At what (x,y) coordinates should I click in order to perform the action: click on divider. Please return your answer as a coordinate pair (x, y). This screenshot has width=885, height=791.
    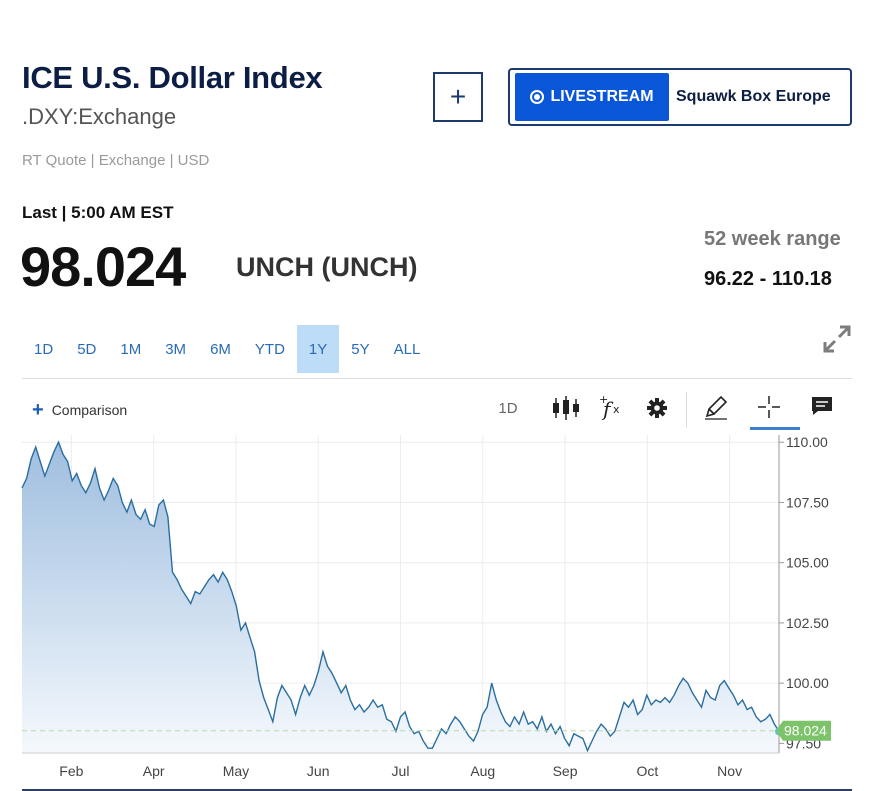
    Looking at the image, I should click on (437, 378).